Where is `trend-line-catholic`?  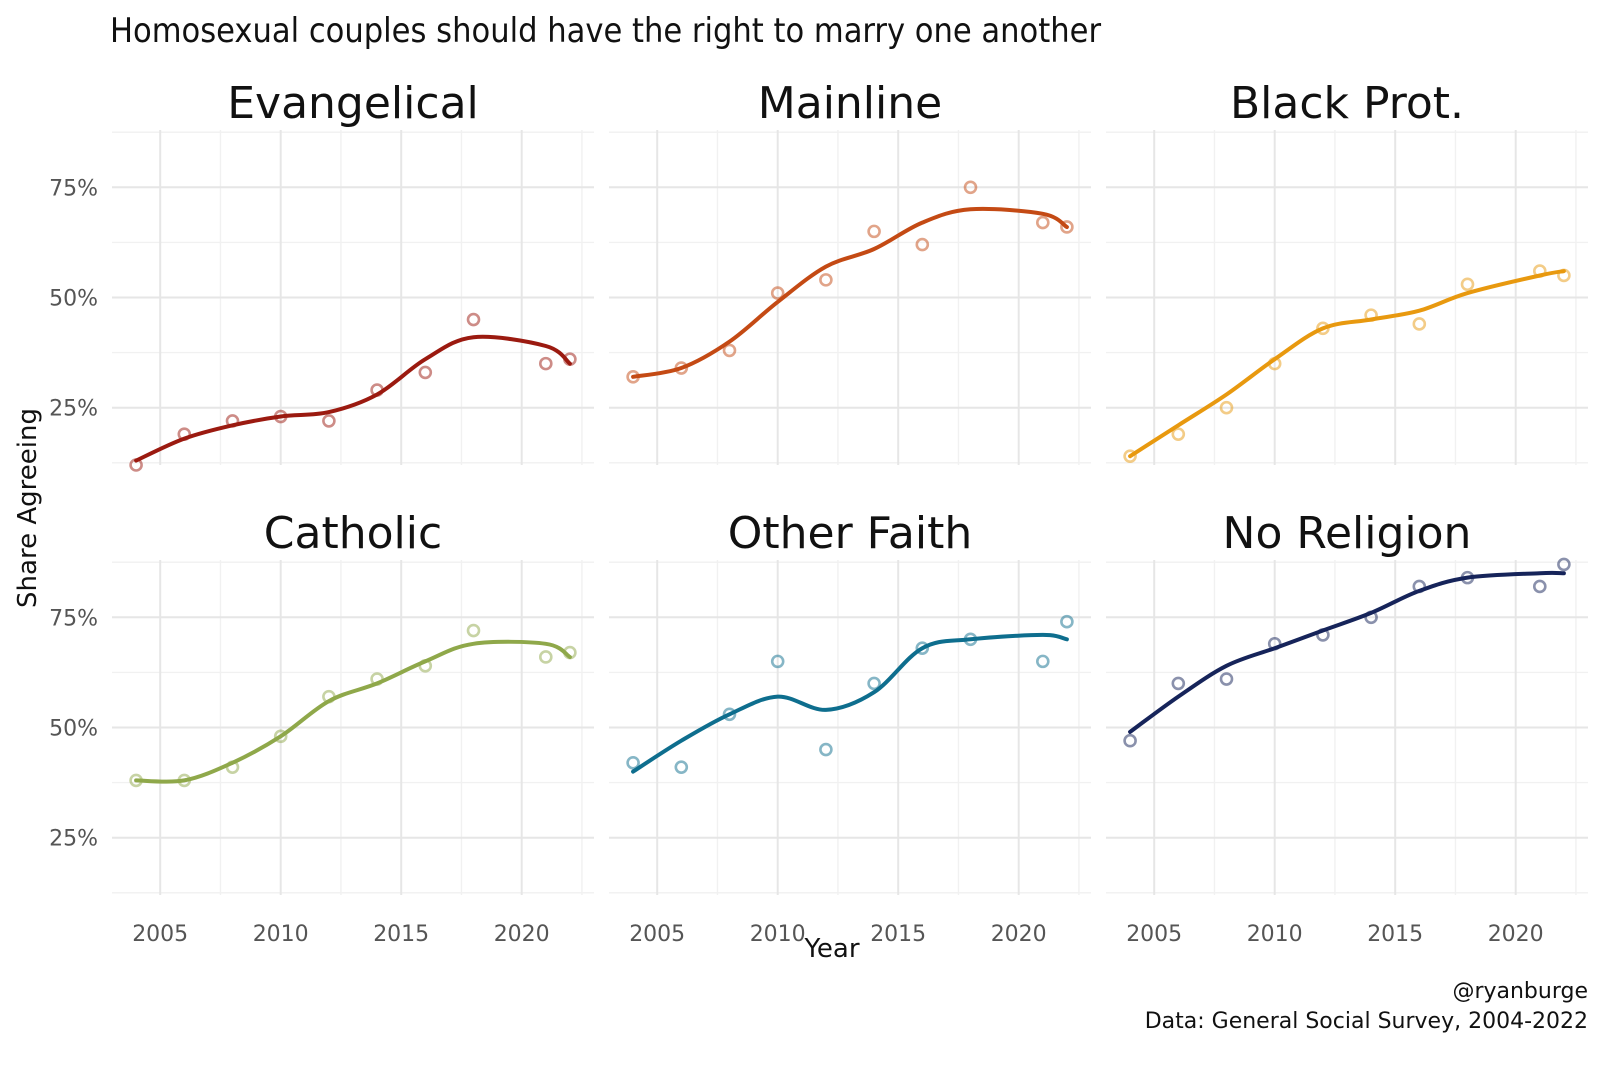 trend-line-catholic is located at coordinates (353, 711).